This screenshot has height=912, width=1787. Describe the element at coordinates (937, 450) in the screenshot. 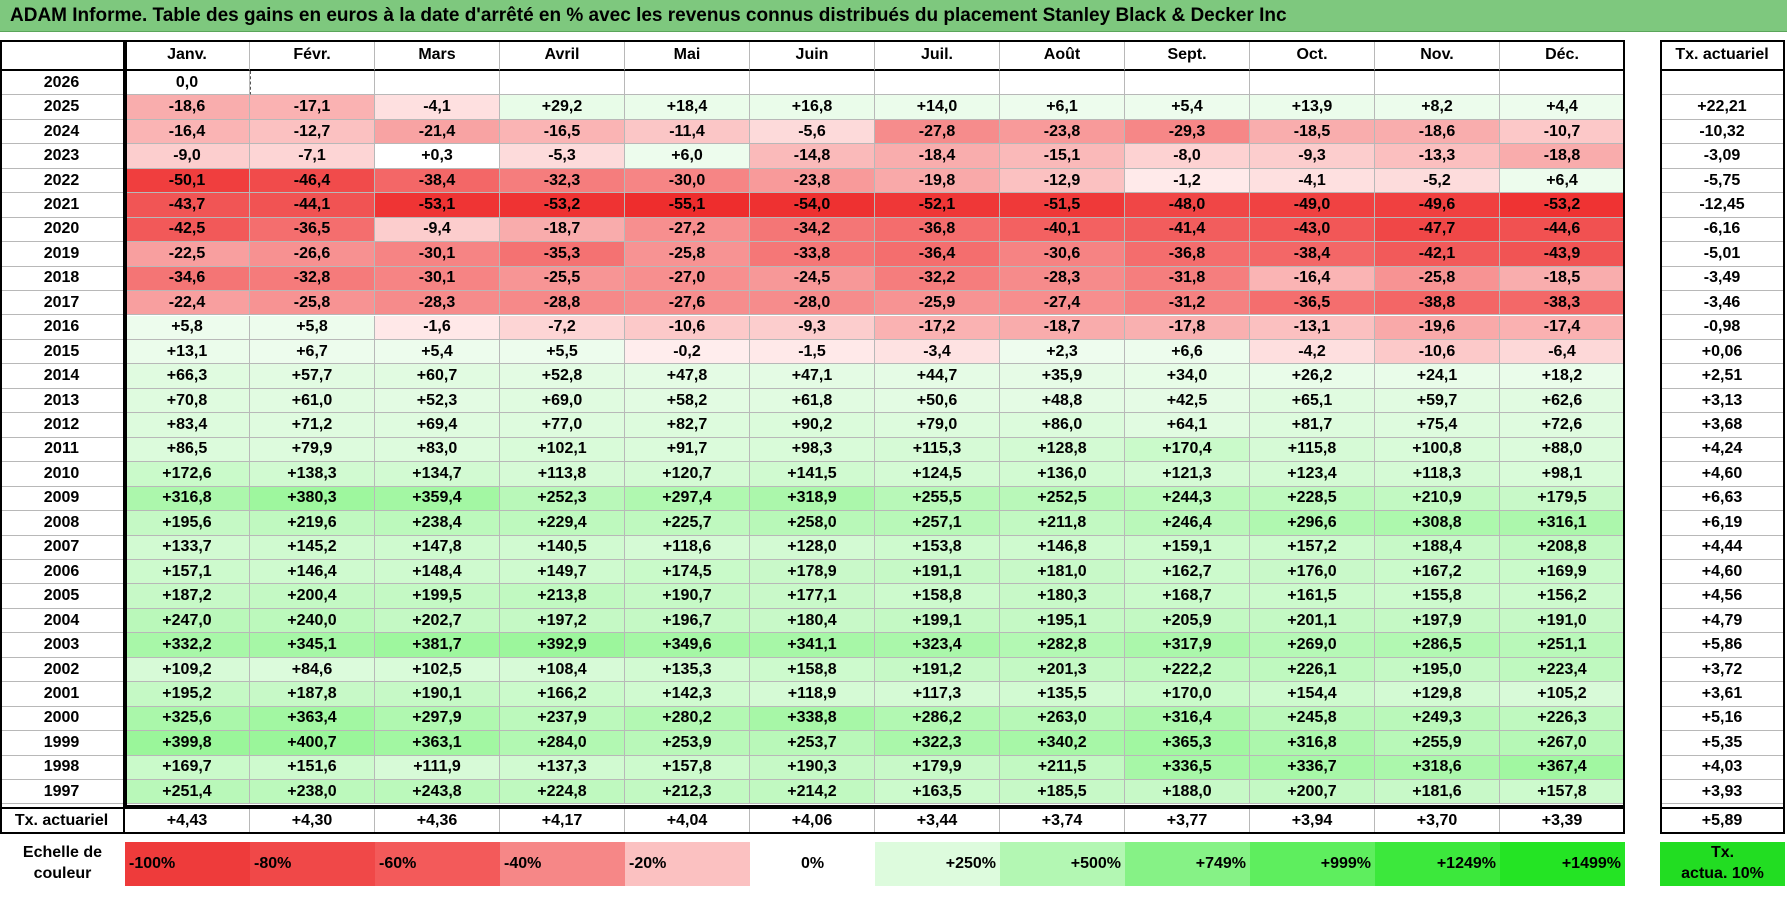

I see `gain-cell: +115,3` at that location.